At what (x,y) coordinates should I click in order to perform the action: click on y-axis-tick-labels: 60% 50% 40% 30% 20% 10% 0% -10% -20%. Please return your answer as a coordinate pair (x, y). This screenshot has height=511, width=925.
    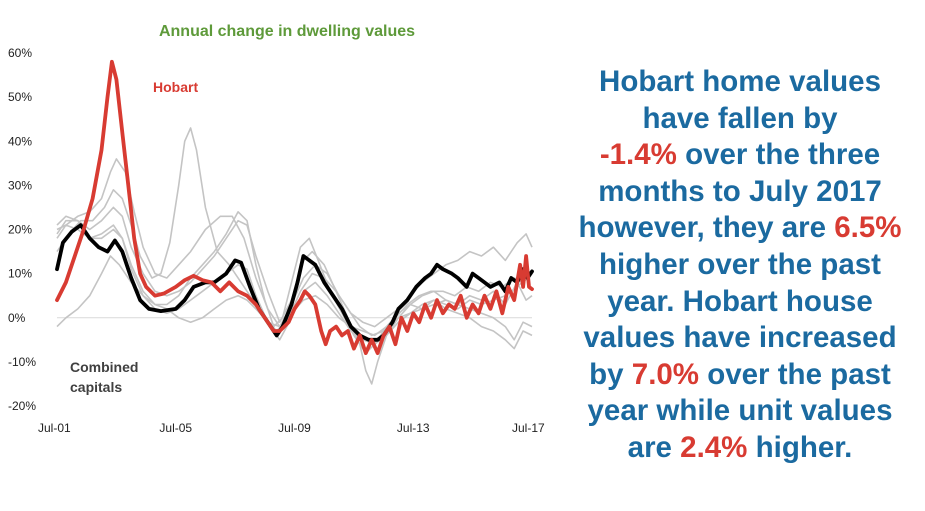
    Looking at the image, I should click on (22, 229).